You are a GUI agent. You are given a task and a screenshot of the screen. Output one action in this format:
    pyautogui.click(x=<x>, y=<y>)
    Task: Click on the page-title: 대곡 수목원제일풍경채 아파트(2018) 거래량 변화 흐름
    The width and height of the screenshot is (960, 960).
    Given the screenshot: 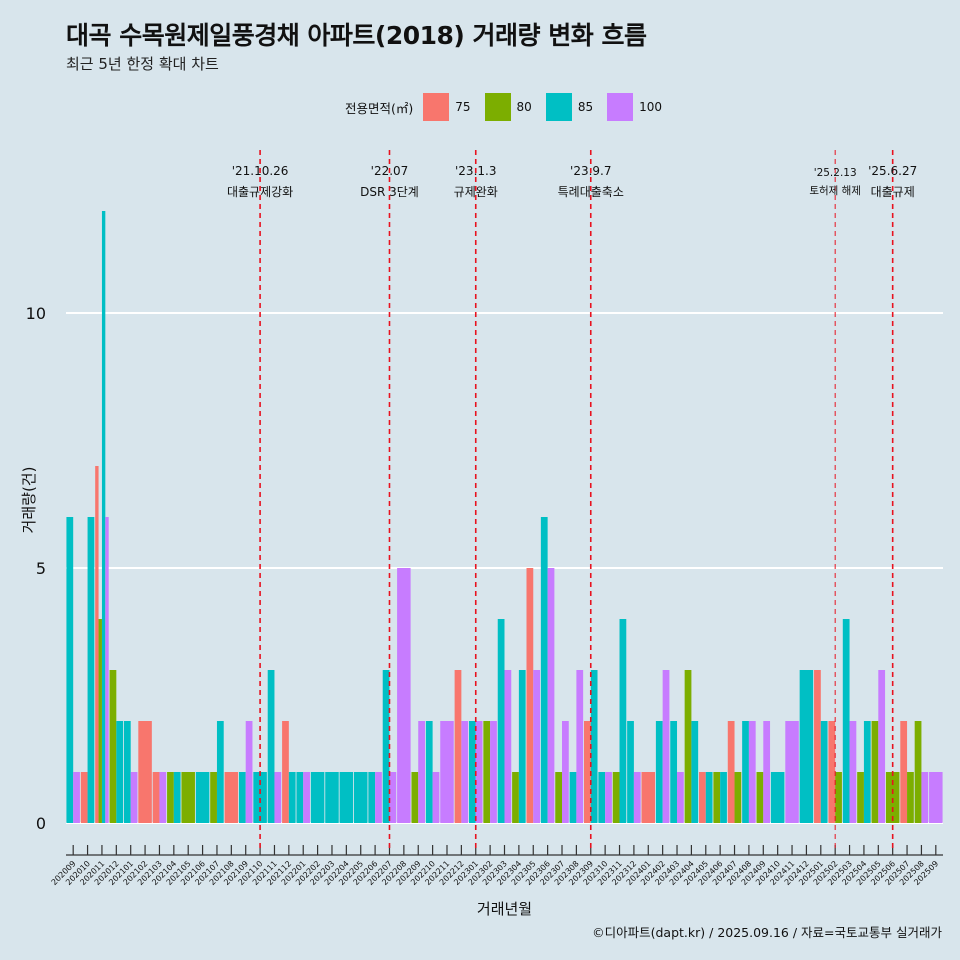 What is the action you would take?
    pyautogui.click(x=356, y=35)
    